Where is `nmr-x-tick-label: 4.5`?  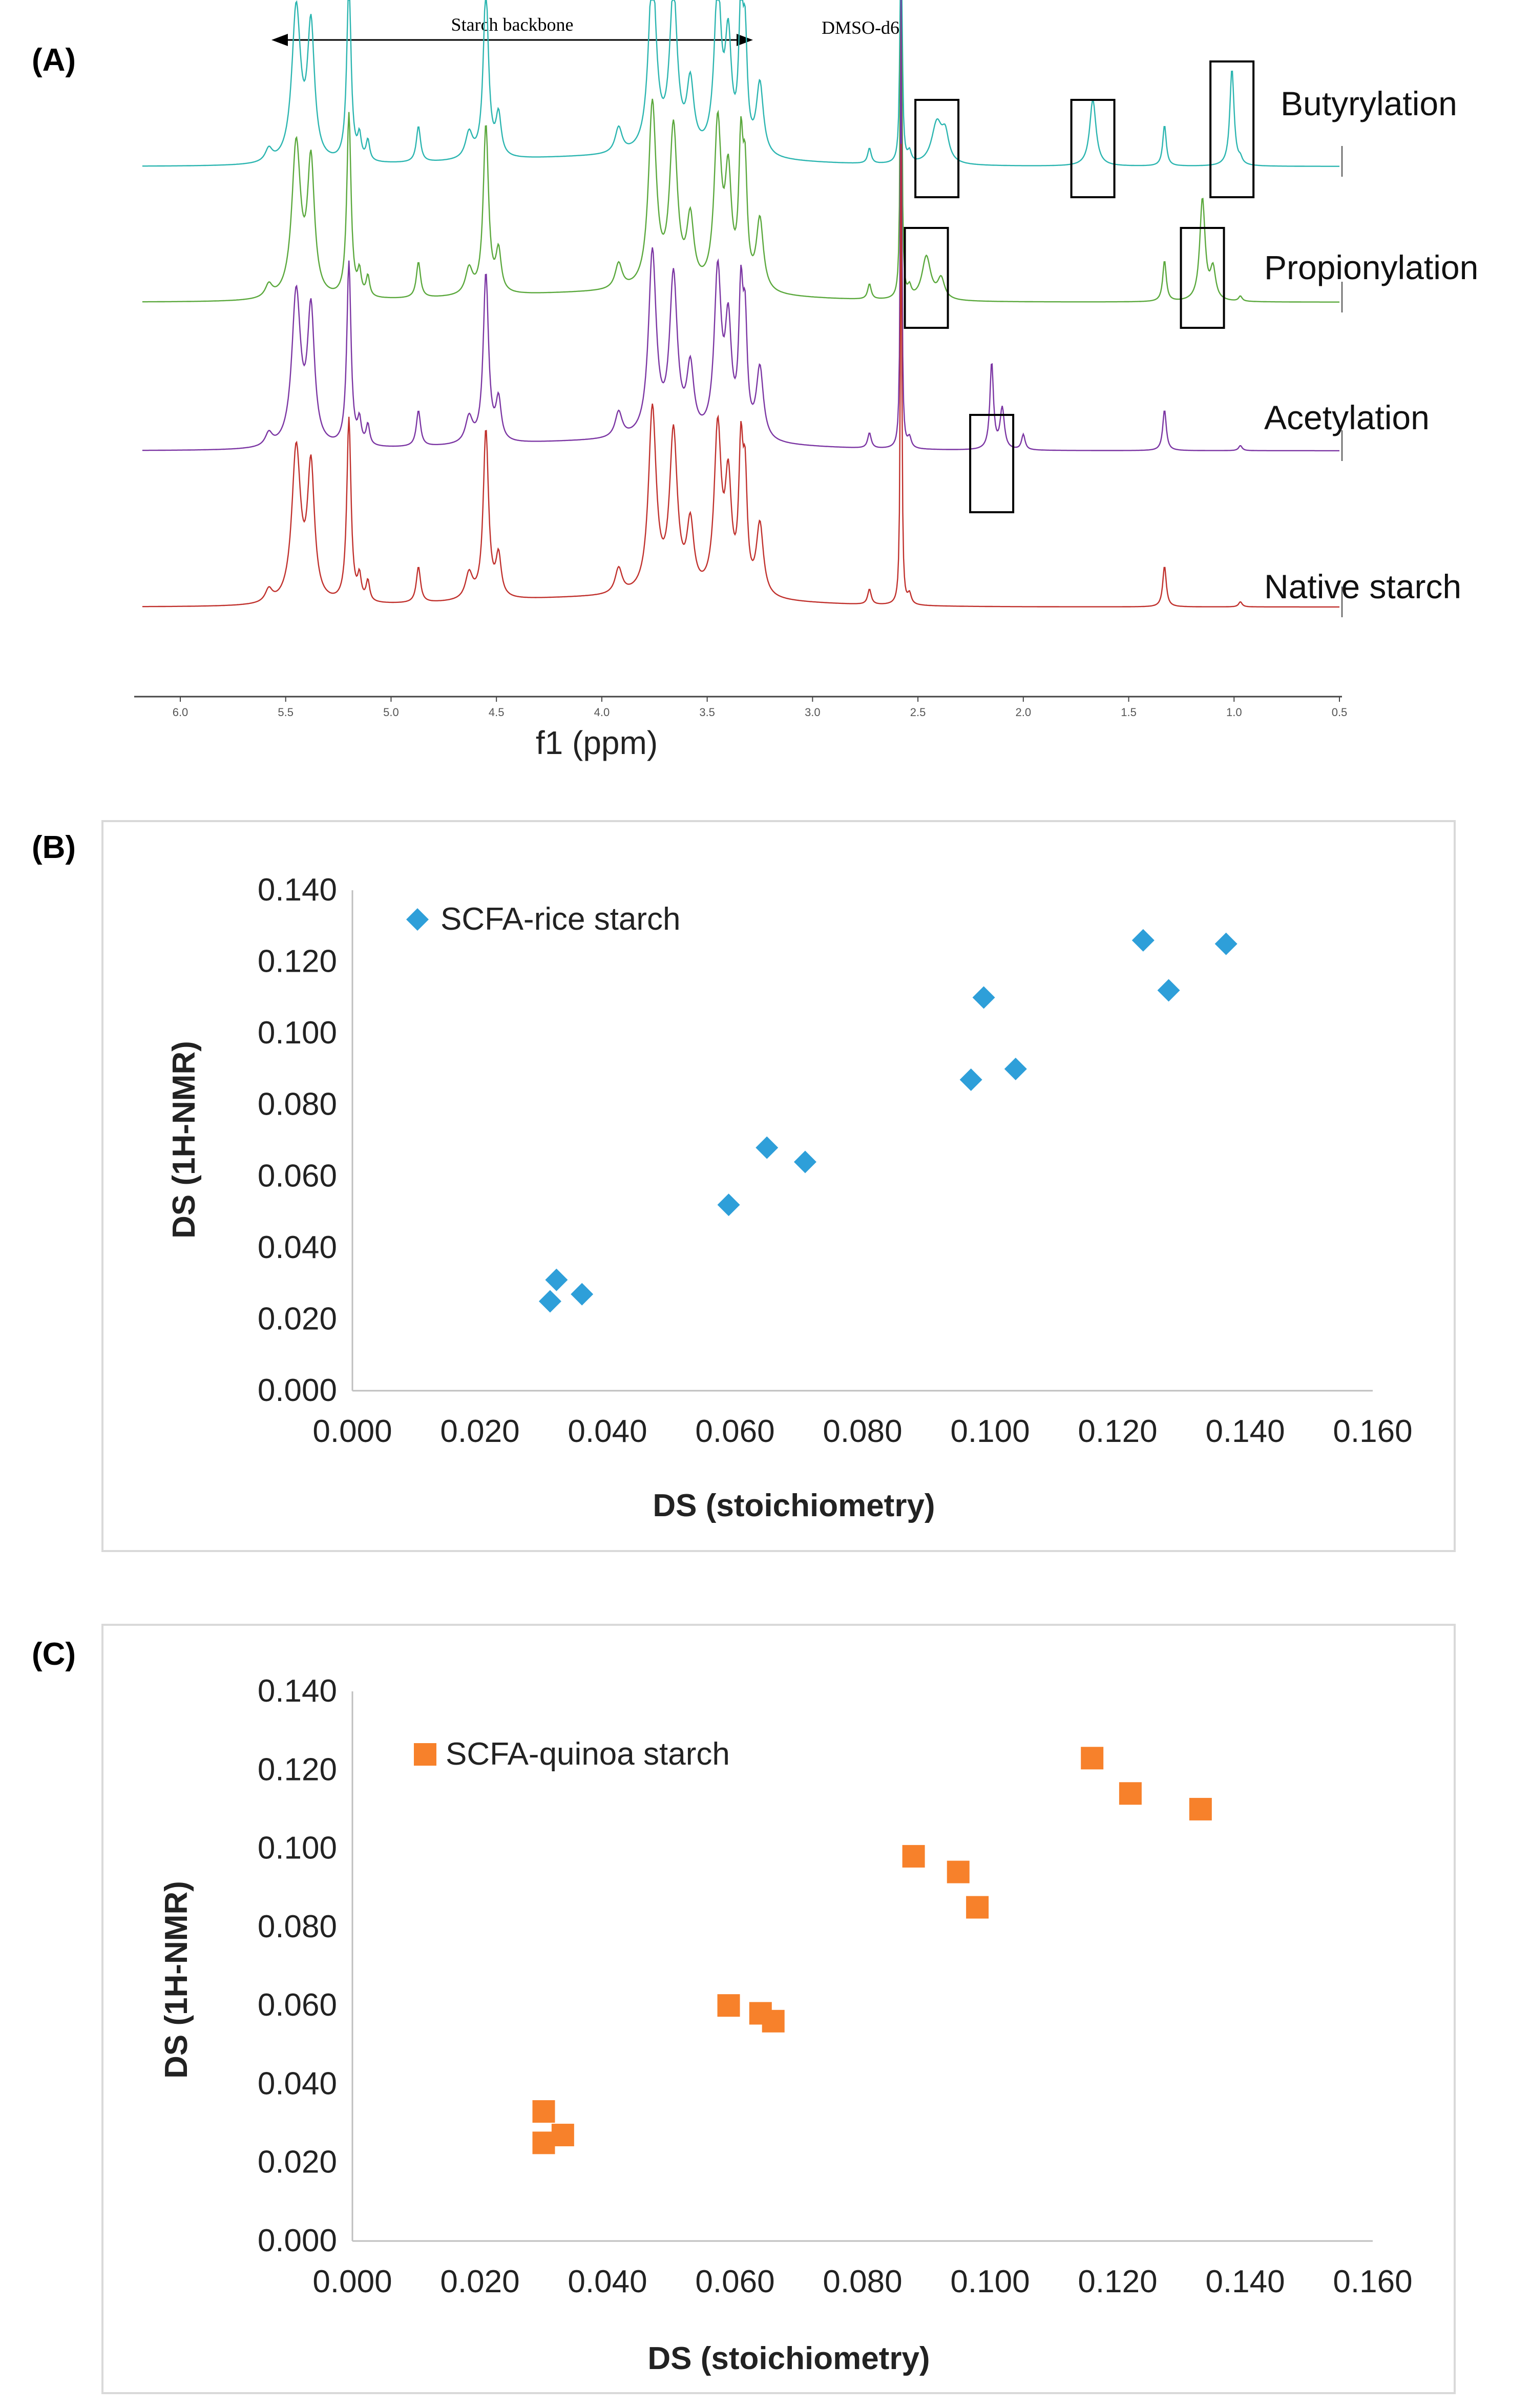 nmr-x-tick-label: 4.5 is located at coordinates (497, 712).